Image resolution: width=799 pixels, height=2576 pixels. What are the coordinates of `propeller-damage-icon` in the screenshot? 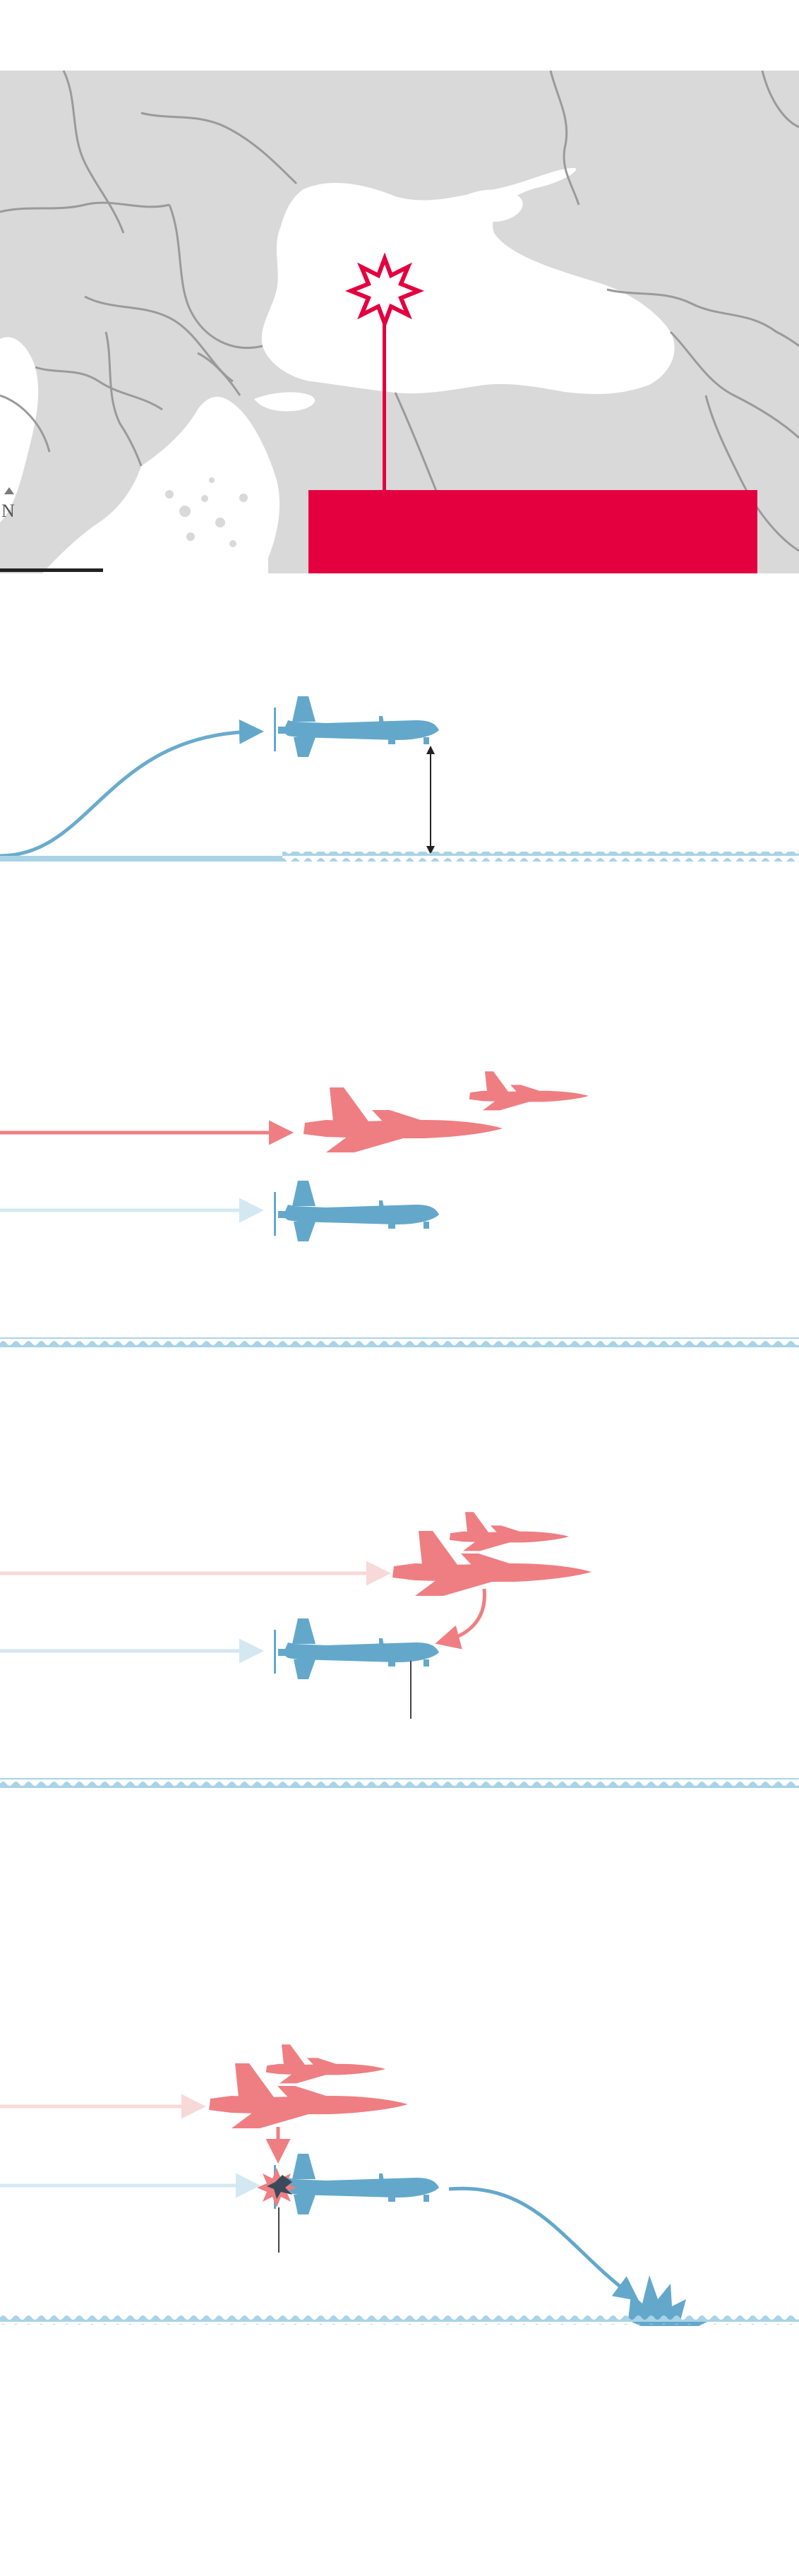 It's located at (280, 2187).